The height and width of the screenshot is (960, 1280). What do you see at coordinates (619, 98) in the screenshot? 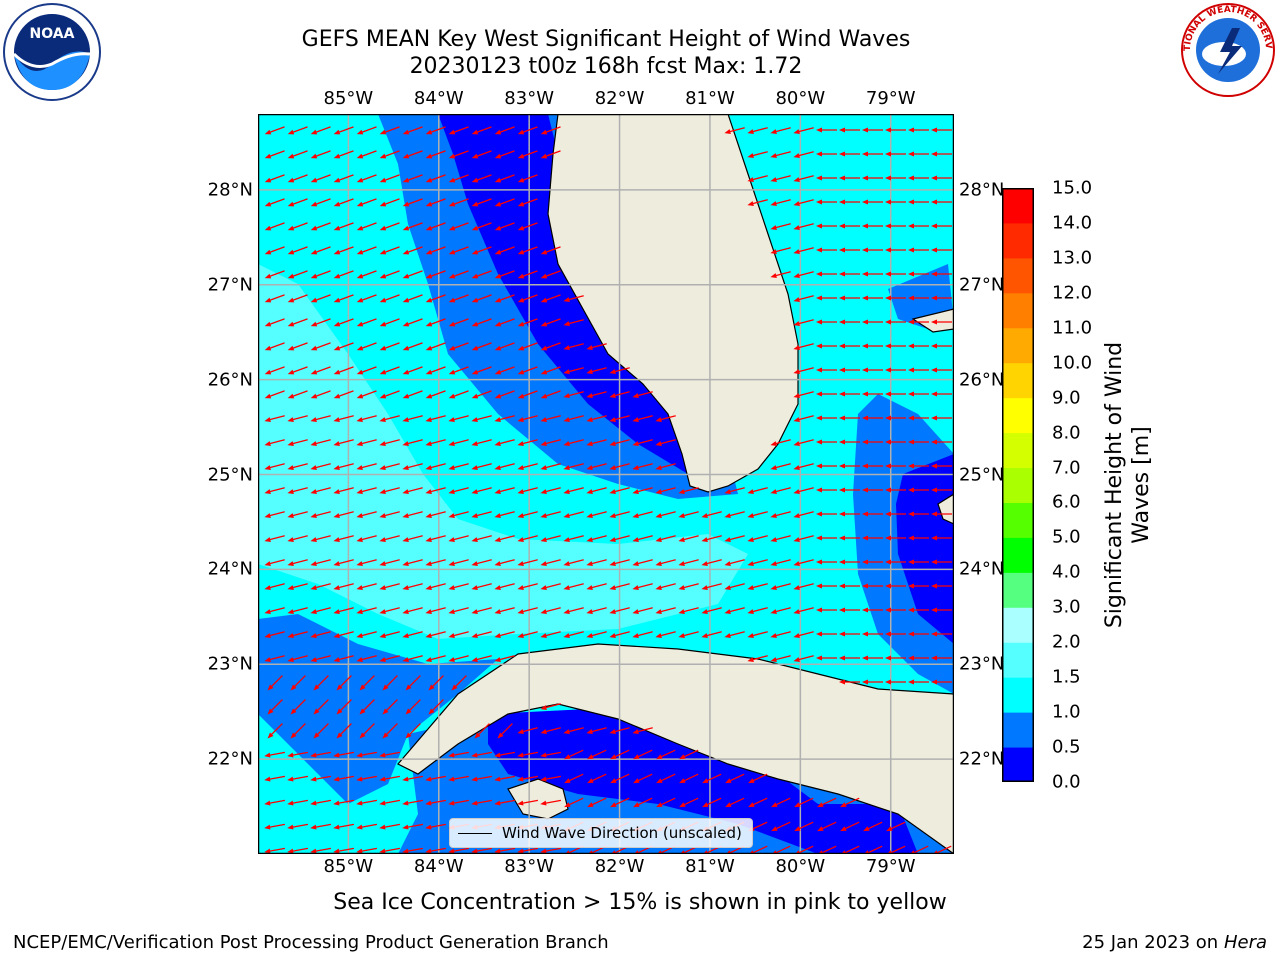
I see `lon-tick-top: 82°W` at bounding box center [619, 98].